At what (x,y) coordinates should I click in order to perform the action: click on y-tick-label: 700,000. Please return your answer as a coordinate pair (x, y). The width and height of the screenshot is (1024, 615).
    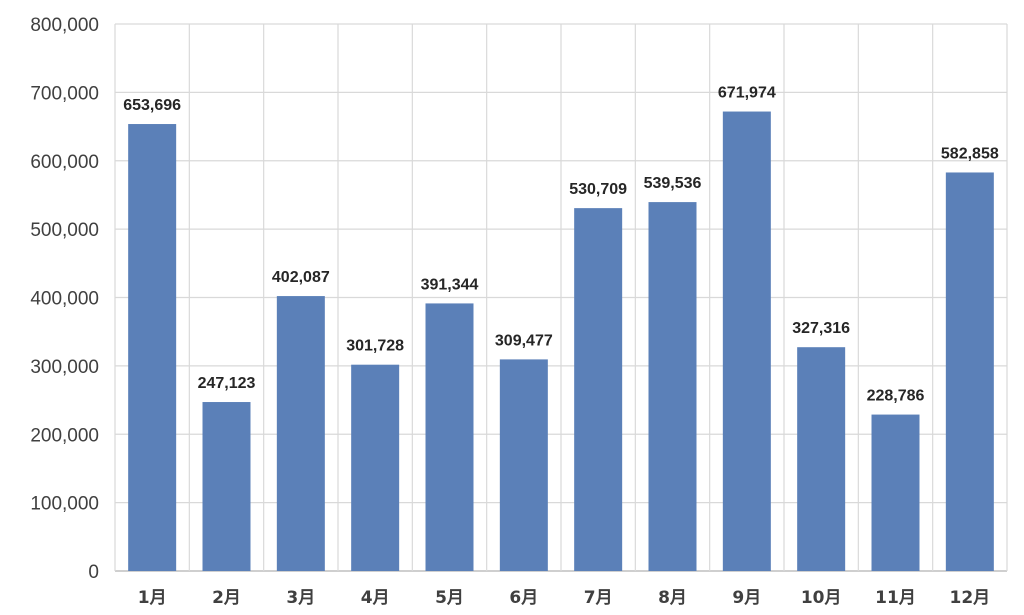
    Looking at the image, I should click on (64, 93).